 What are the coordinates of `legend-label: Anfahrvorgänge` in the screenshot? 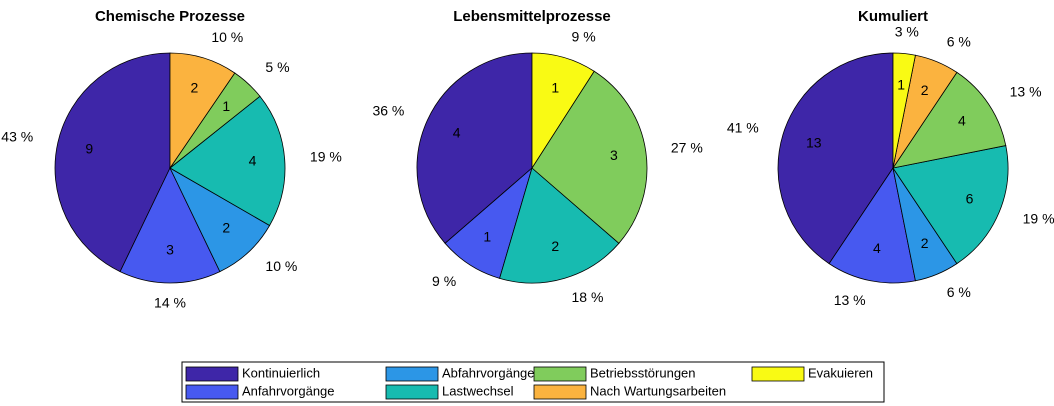 It's located at (288, 390).